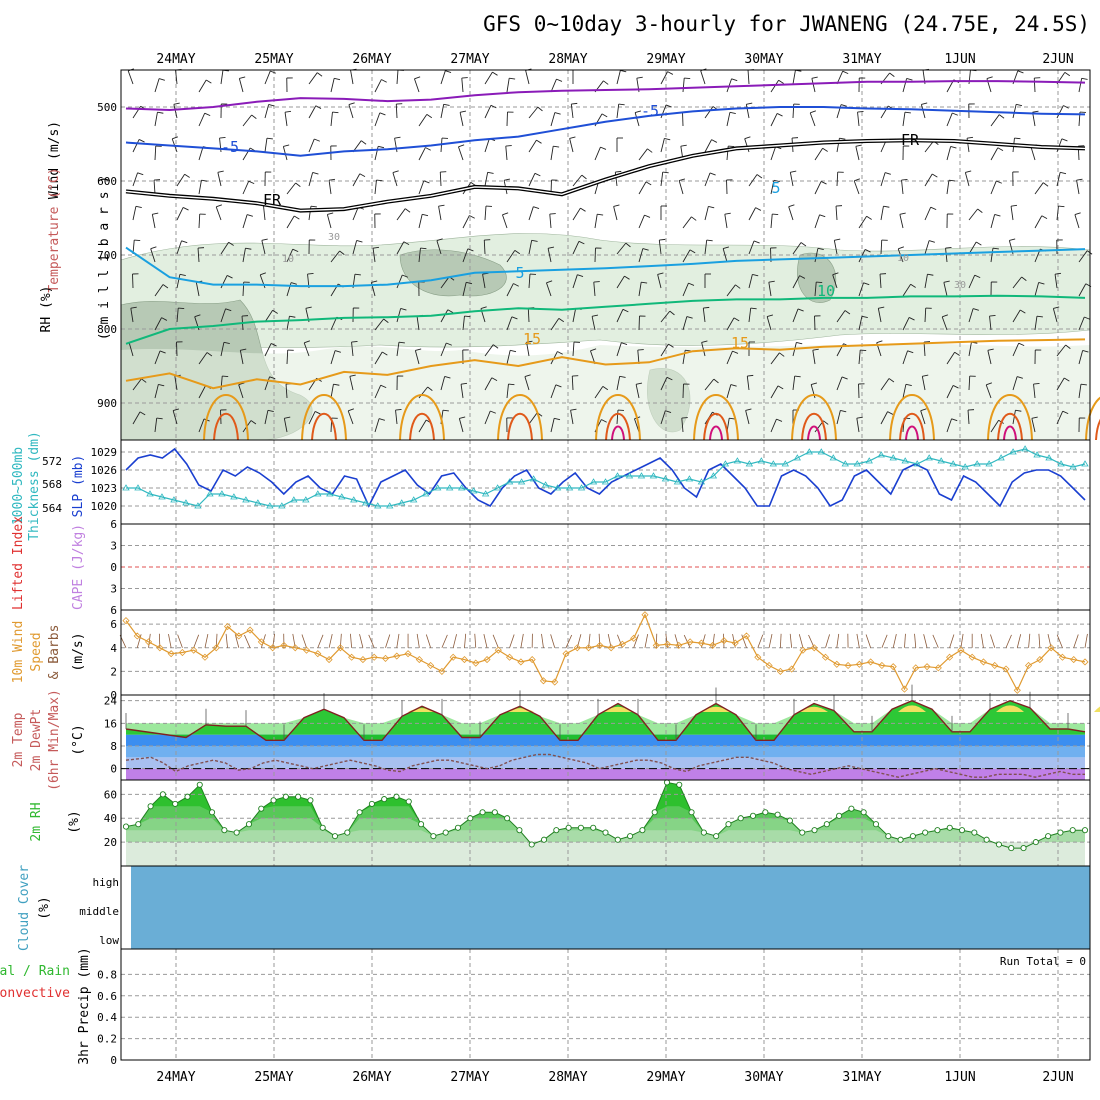  I want to click on precip-label-c: 3hr Precip (mm), so click(84, 1005).